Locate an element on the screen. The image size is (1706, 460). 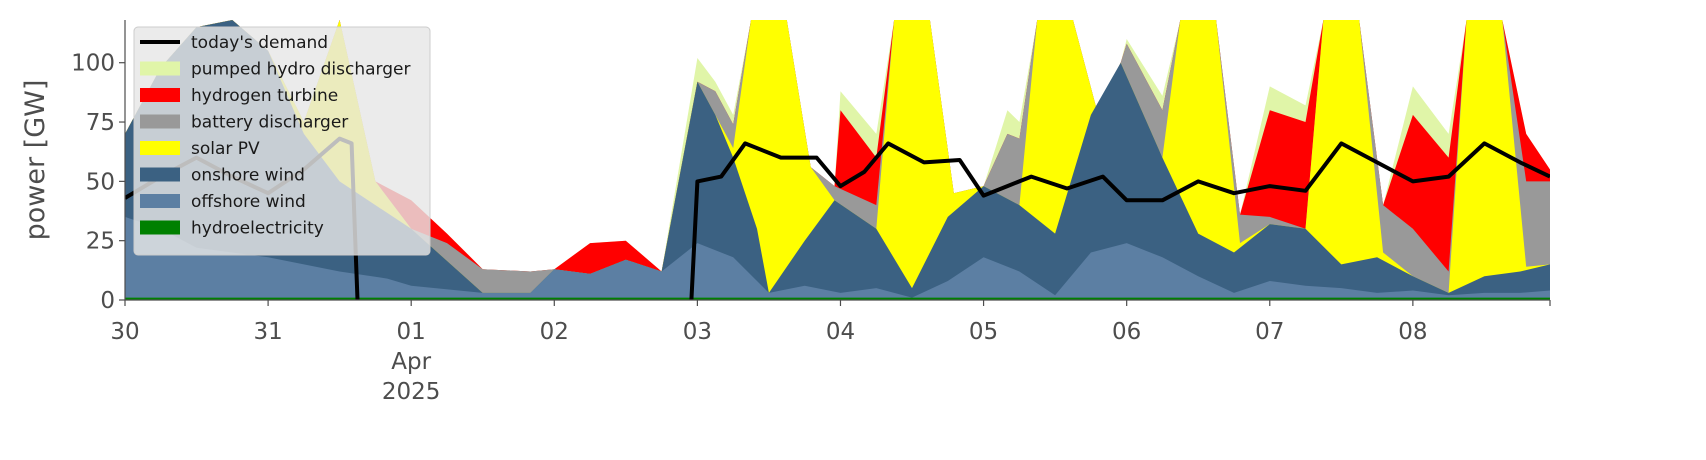
y-tick-label: 25 is located at coordinates (100, 242).